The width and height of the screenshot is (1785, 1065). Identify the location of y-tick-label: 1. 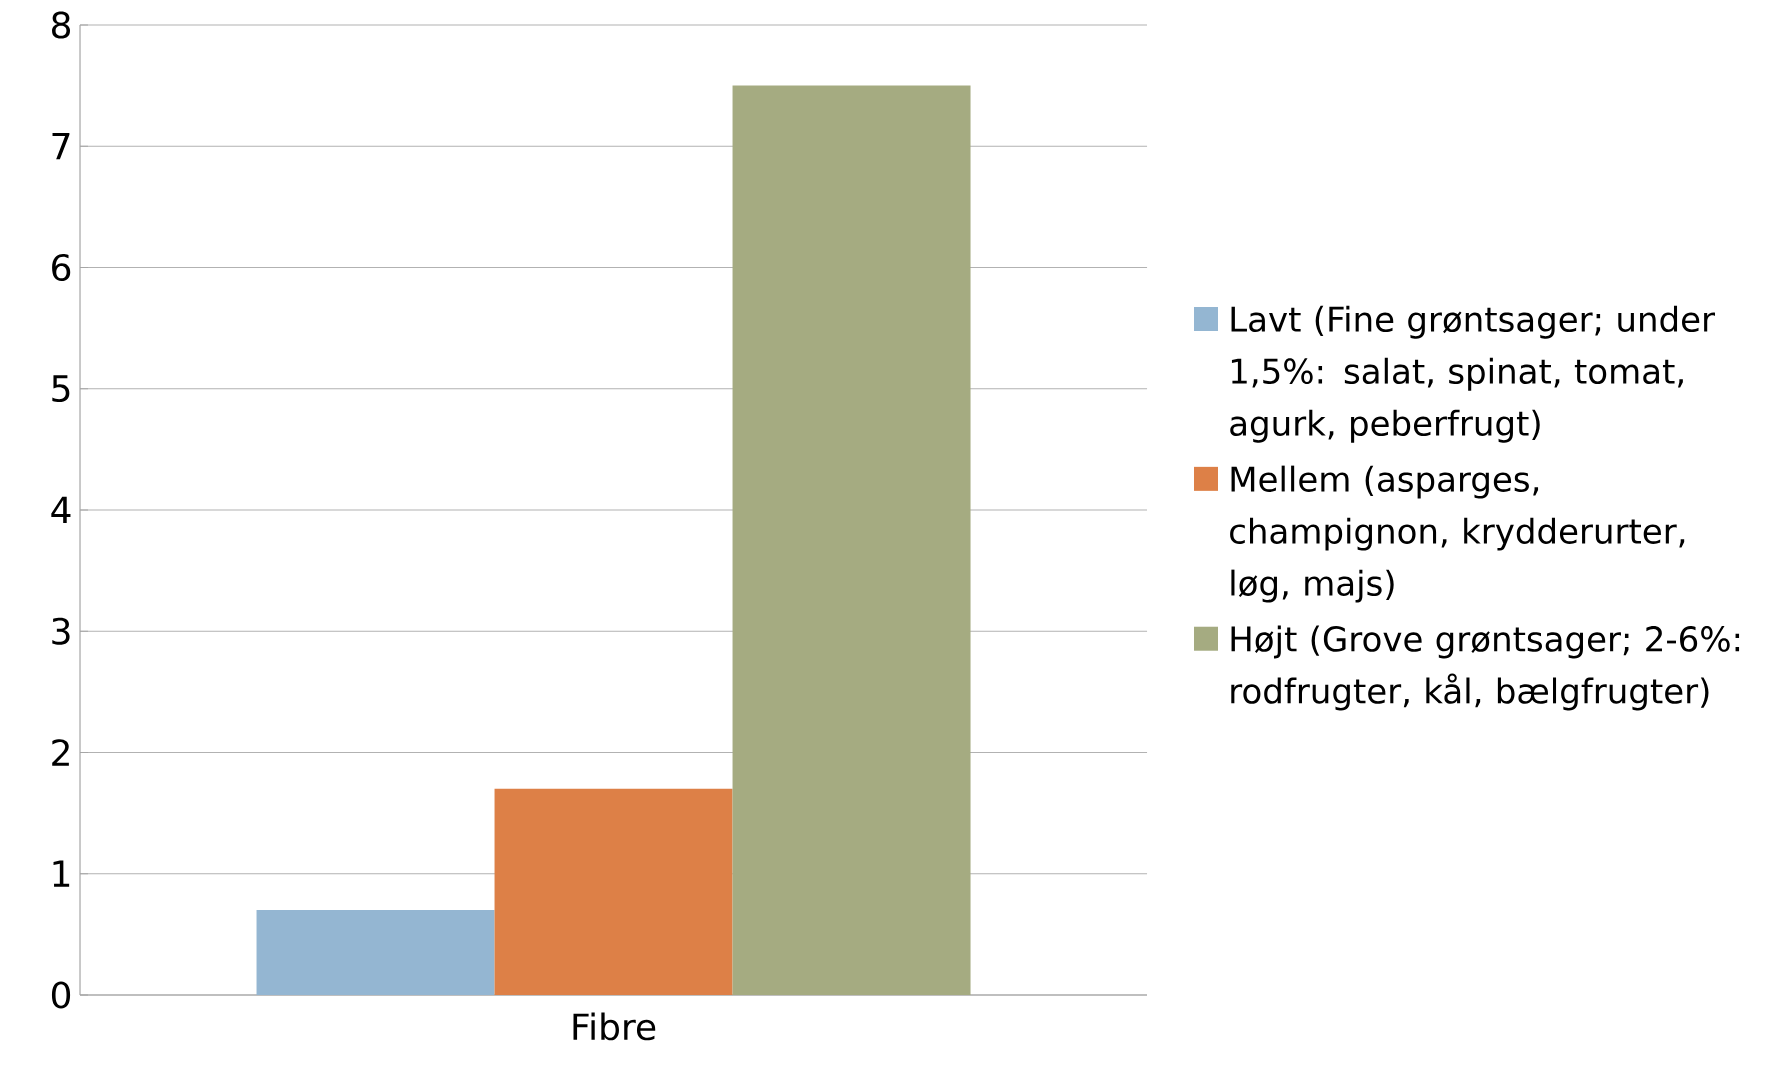
(61, 873).